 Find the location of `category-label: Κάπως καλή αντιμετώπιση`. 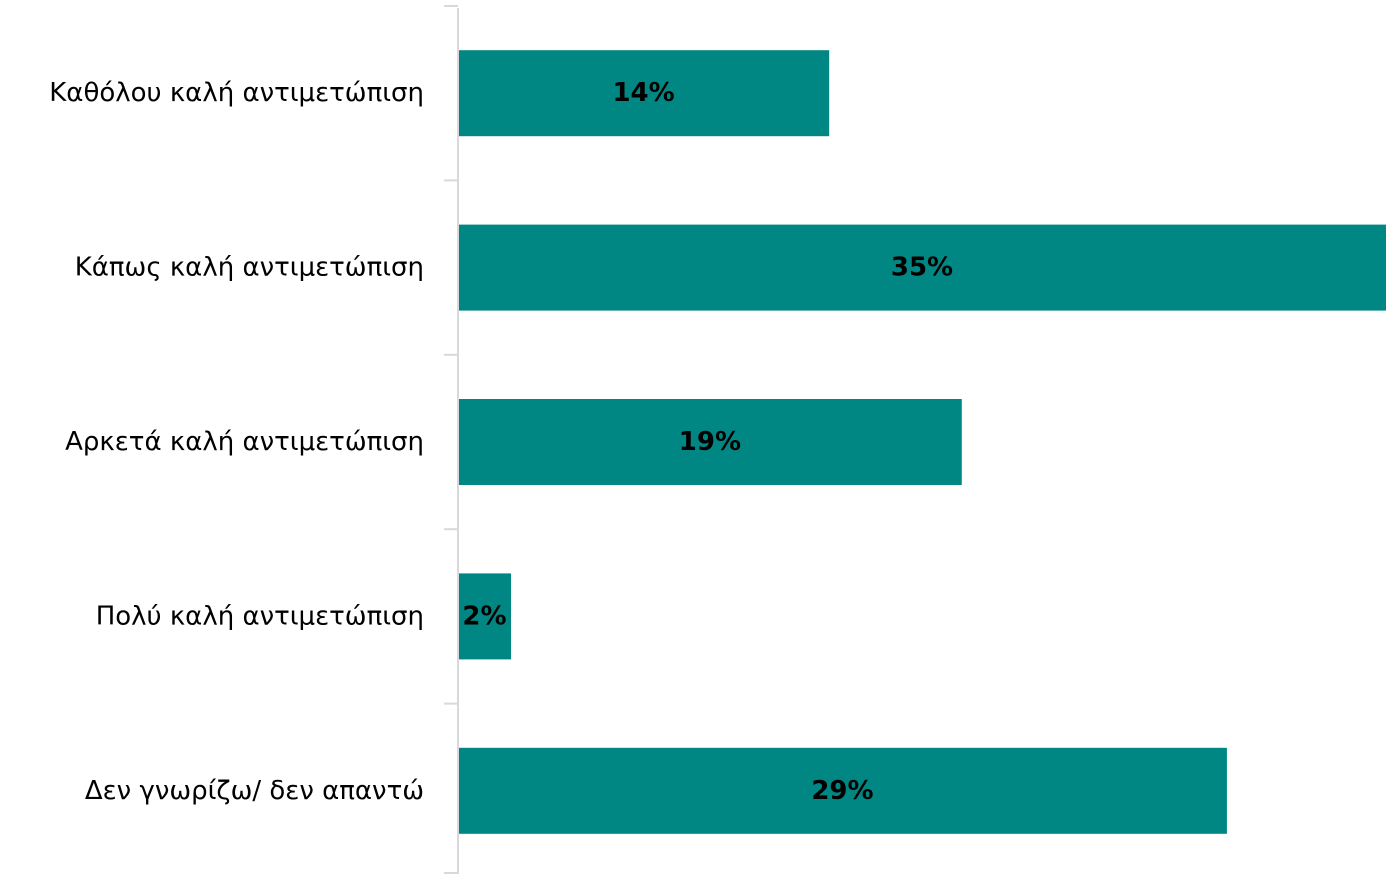

category-label: Κάπως καλή αντιμετώπιση is located at coordinates (249, 268).